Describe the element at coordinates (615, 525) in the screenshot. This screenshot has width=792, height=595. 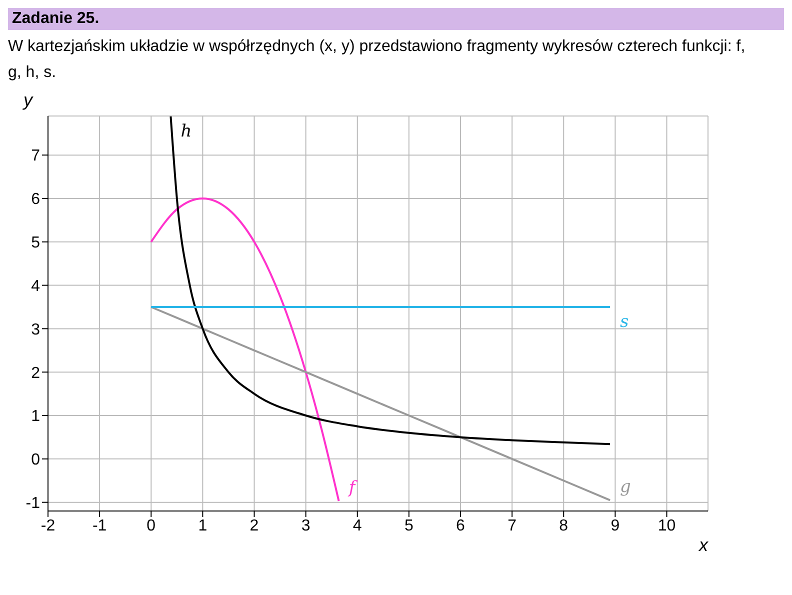
I see `x-tick-label: 9` at that location.